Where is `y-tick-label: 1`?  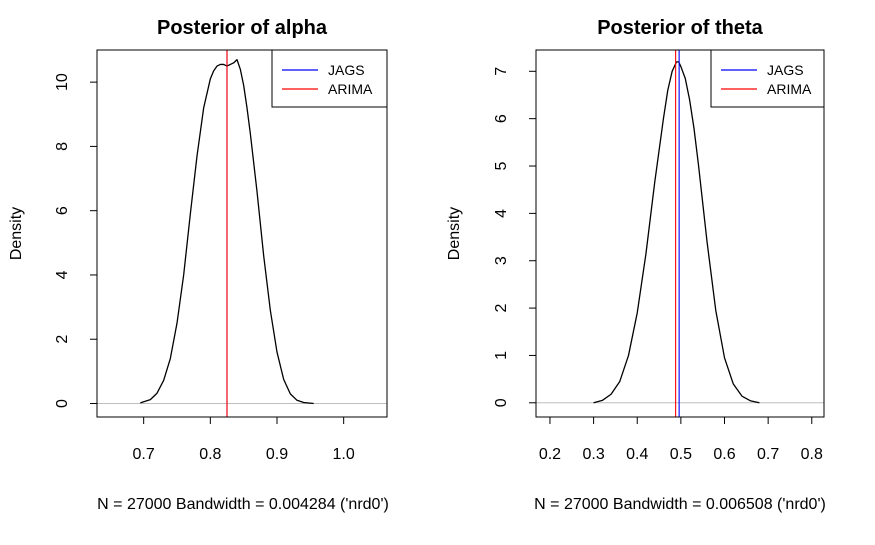
y-tick-label: 1 is located at coordinates (501, 355).